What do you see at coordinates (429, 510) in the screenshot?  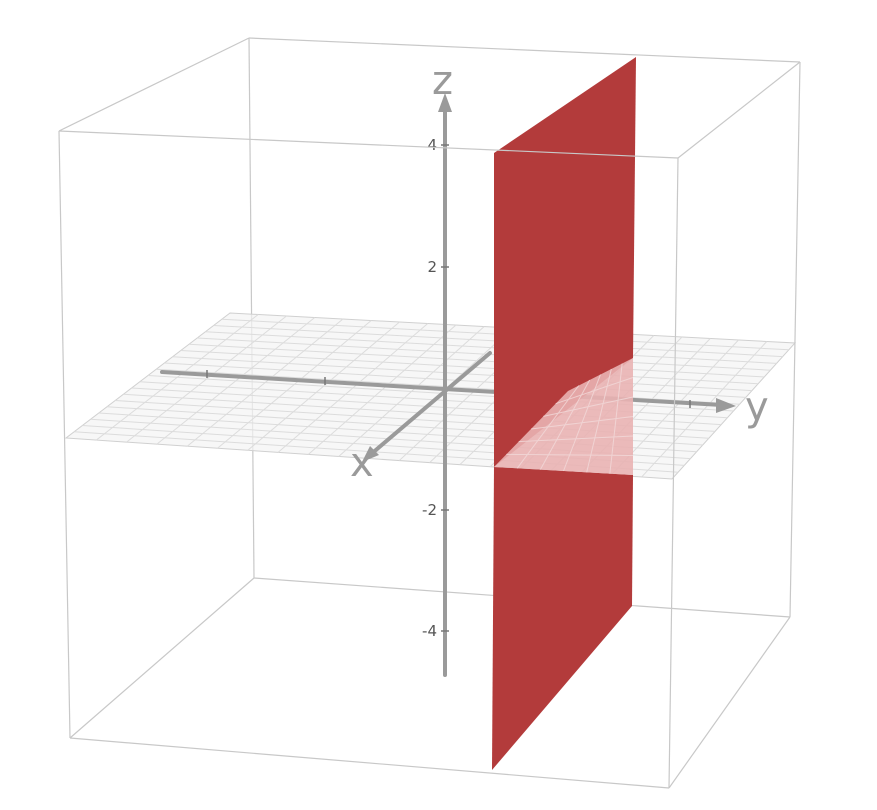 I see `z-tick-label: -2` at bounding box center [429, 510].